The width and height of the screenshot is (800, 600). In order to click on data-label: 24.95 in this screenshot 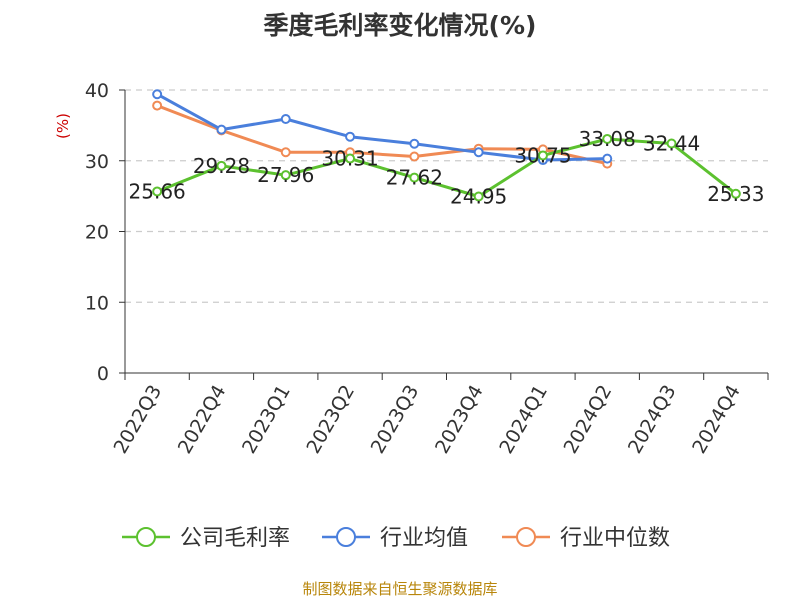, I will do `click(478, 196)`.